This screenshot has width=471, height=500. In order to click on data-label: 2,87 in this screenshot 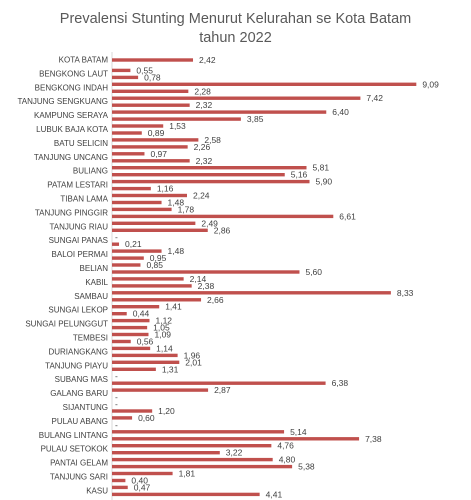, I will do `click(222, 390)`.